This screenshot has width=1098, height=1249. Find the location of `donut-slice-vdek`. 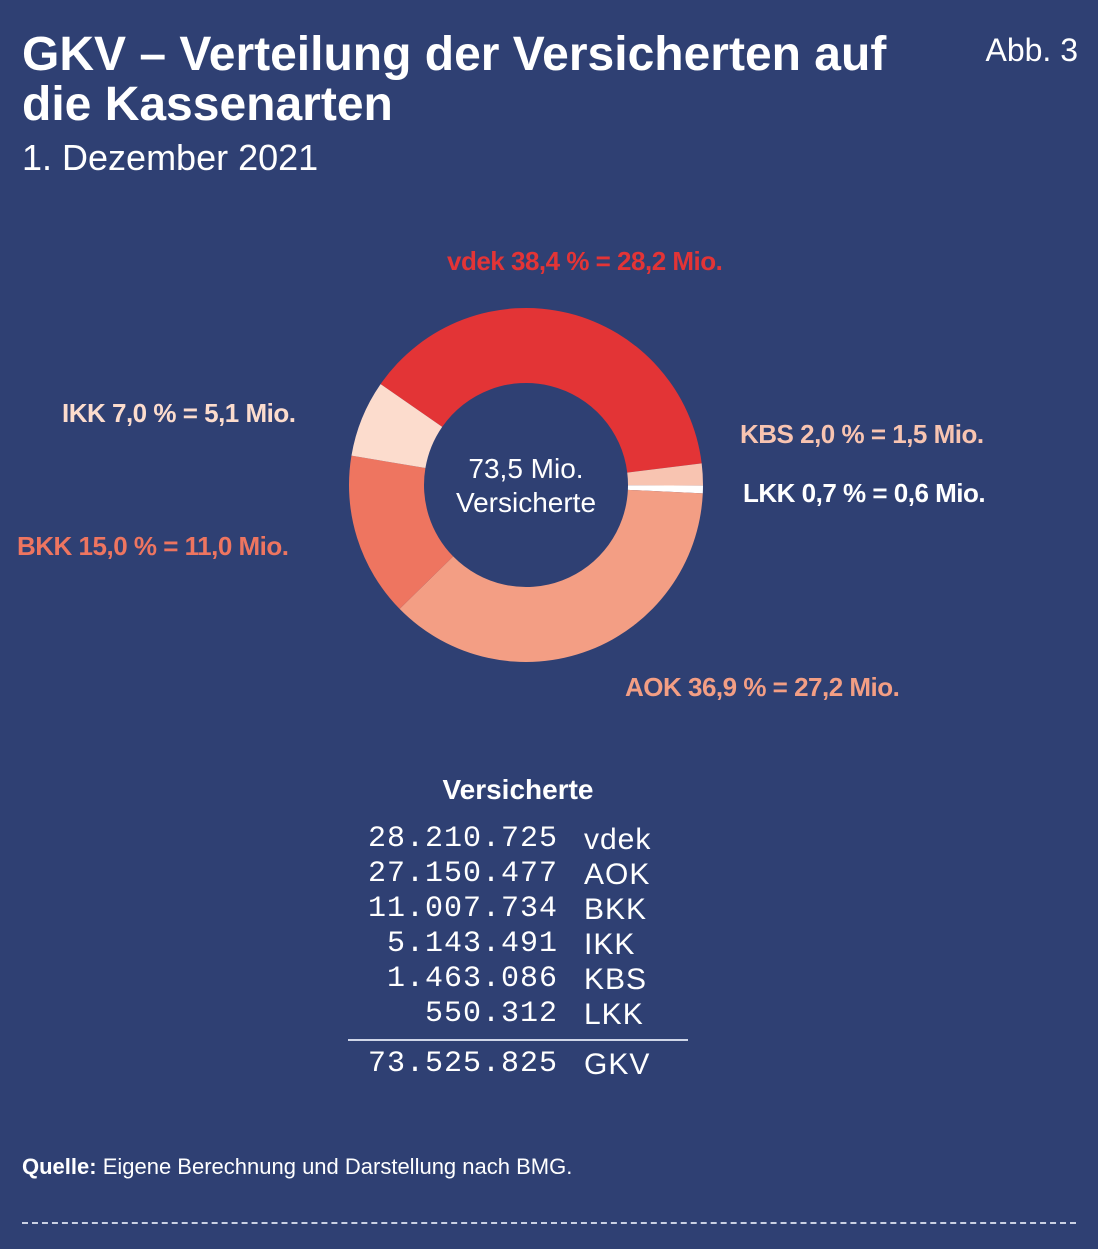

donut-slice-vdek is located at coordinates (541, 390).